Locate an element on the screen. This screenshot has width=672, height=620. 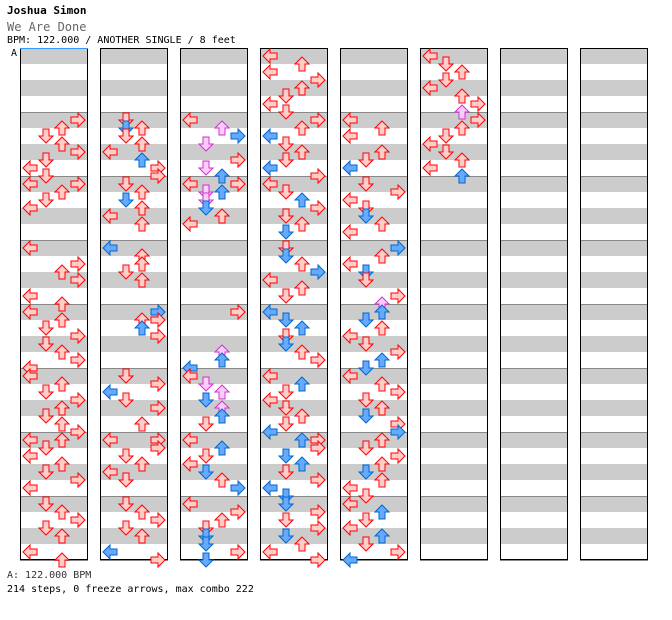
song-title: We Are Done is located at coordinates (47, 27).